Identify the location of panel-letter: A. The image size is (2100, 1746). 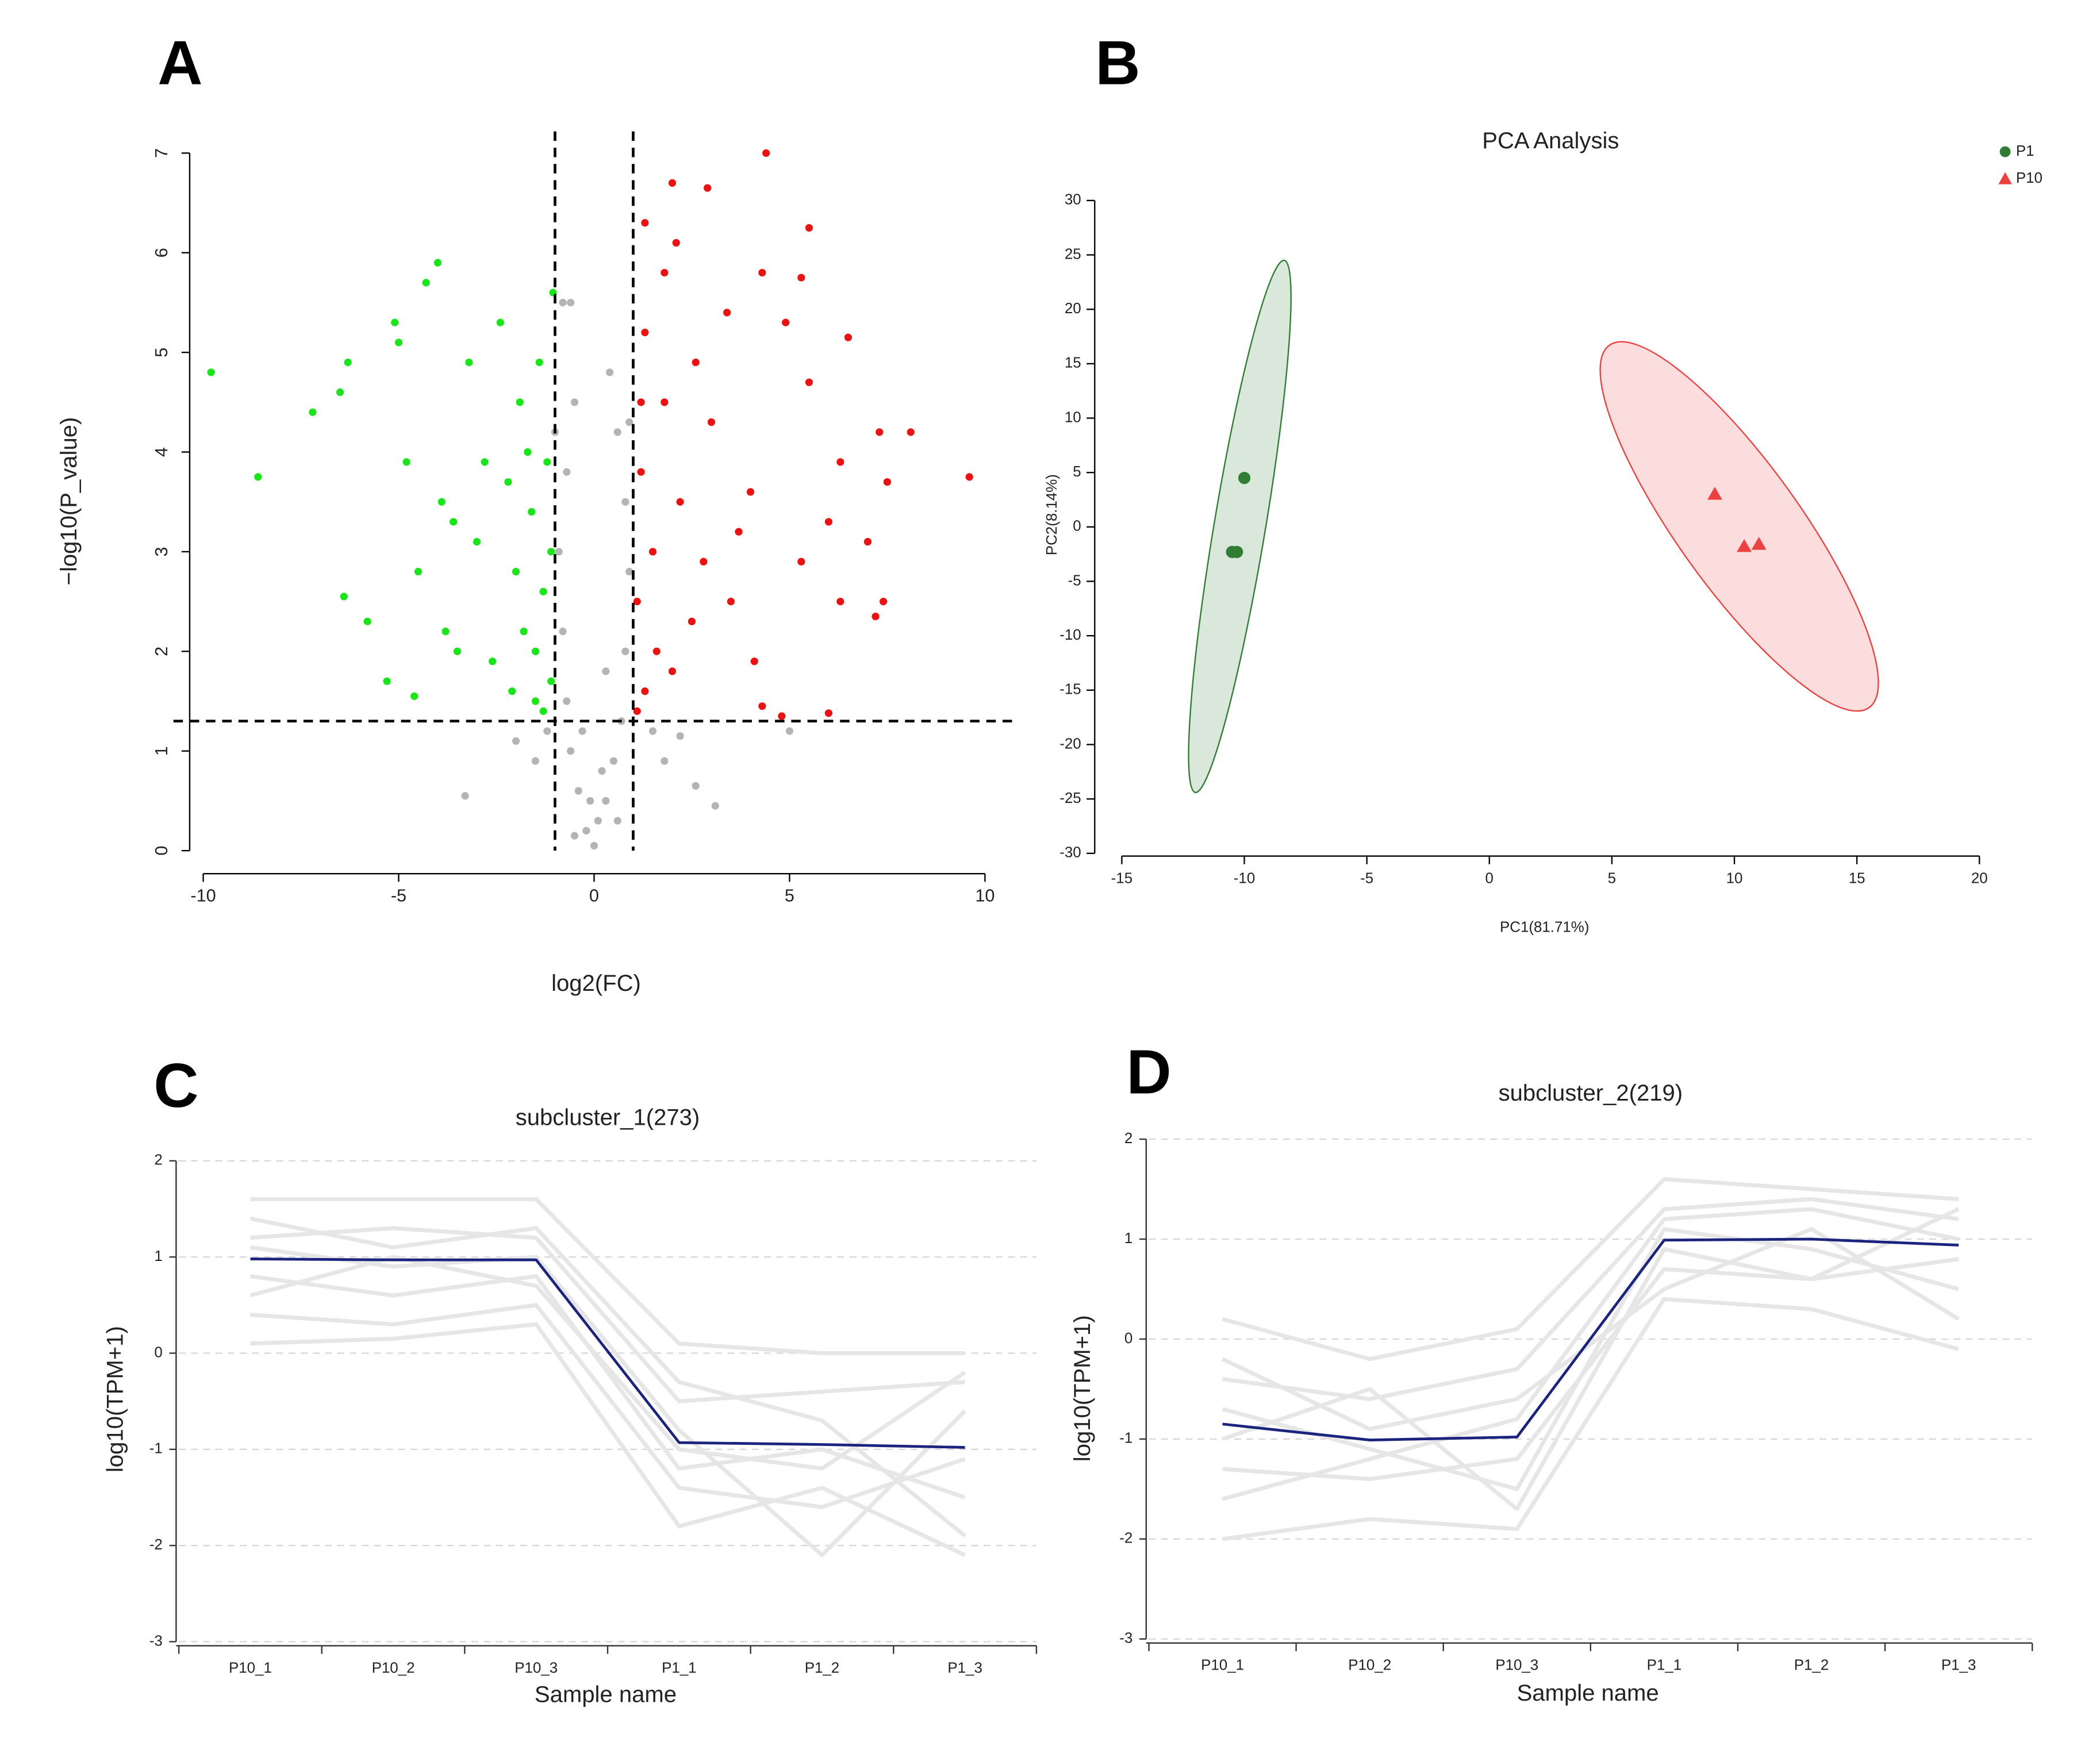
(180, 63).